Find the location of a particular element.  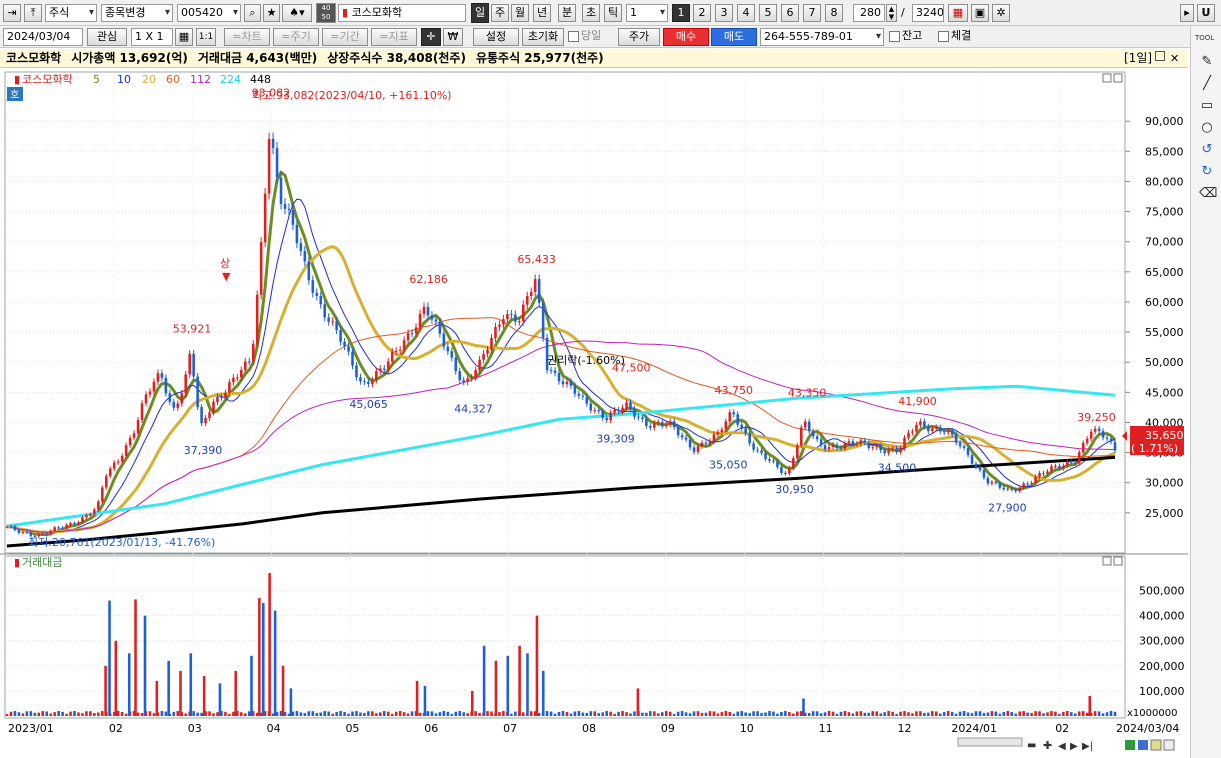

eraser-icon: ⌫ is located at coordinates (1208, 193).